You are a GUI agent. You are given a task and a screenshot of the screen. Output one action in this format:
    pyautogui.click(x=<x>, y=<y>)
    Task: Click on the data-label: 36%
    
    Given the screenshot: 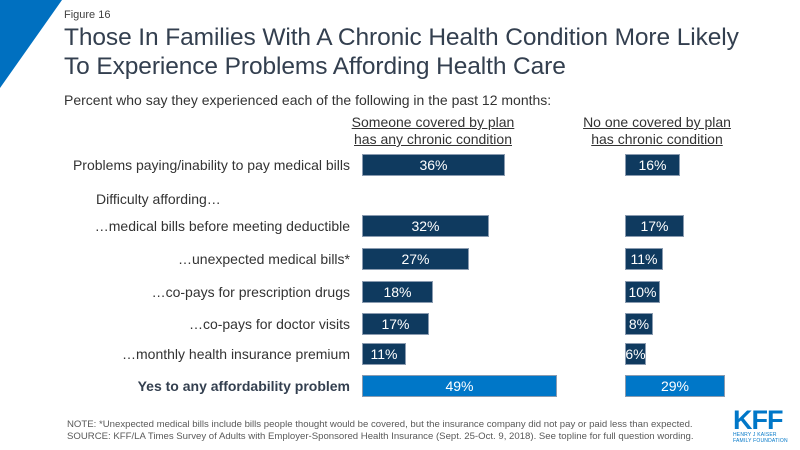 What is the action you would take?
    pyautogui.click(x=433, y=165)
    